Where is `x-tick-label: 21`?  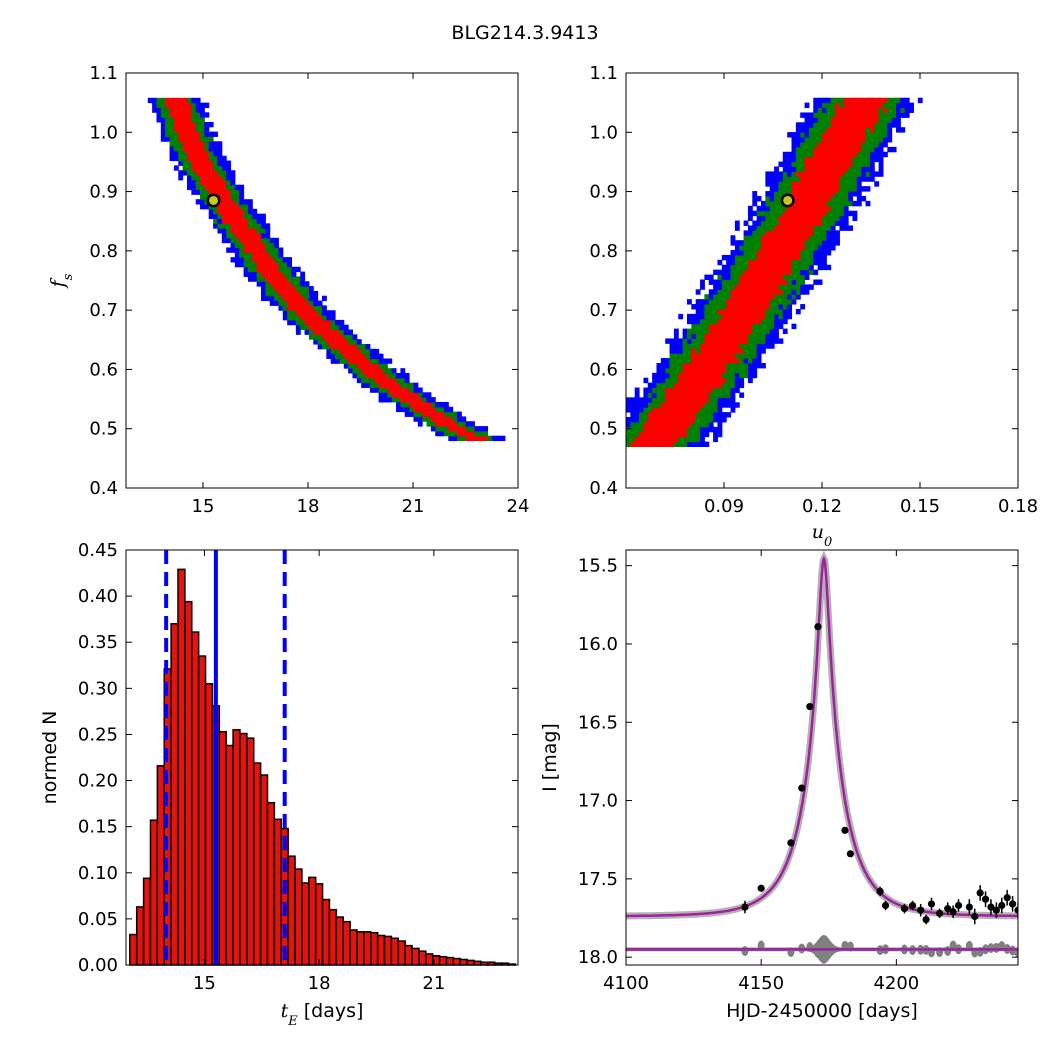
x-tick-label: 21 is located at coordinates (413, 506).